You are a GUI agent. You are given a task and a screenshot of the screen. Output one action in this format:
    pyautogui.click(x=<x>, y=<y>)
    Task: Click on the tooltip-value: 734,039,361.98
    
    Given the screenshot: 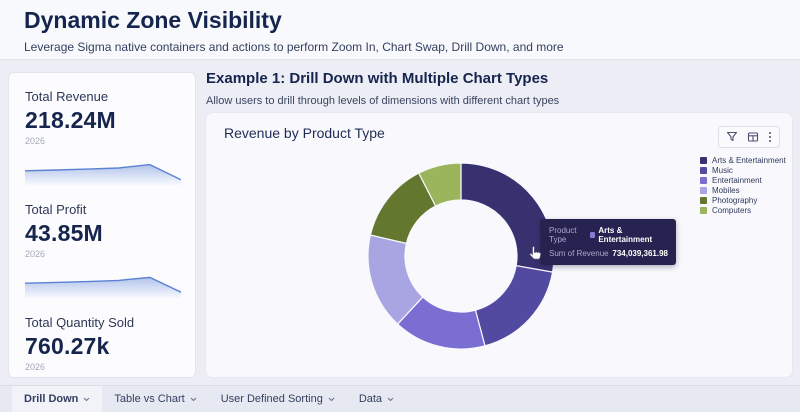 What is the action you would take?
    pyautogui.click(x=640, y=253)
    